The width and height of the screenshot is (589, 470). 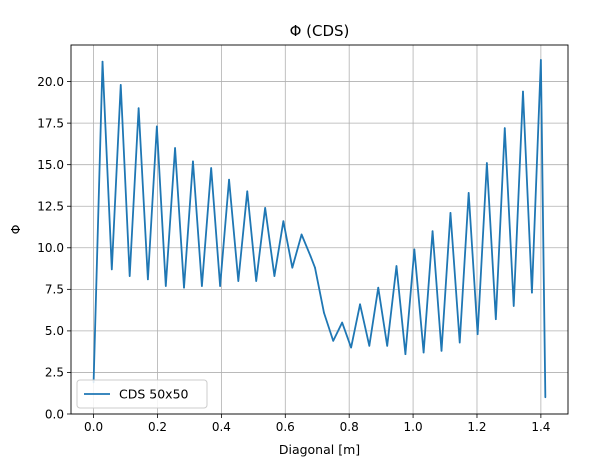 What do you see at coordinates (413, 427) in the screenshot?
I see `x-tick-label: 1.0` at bounding box center [413, 427].